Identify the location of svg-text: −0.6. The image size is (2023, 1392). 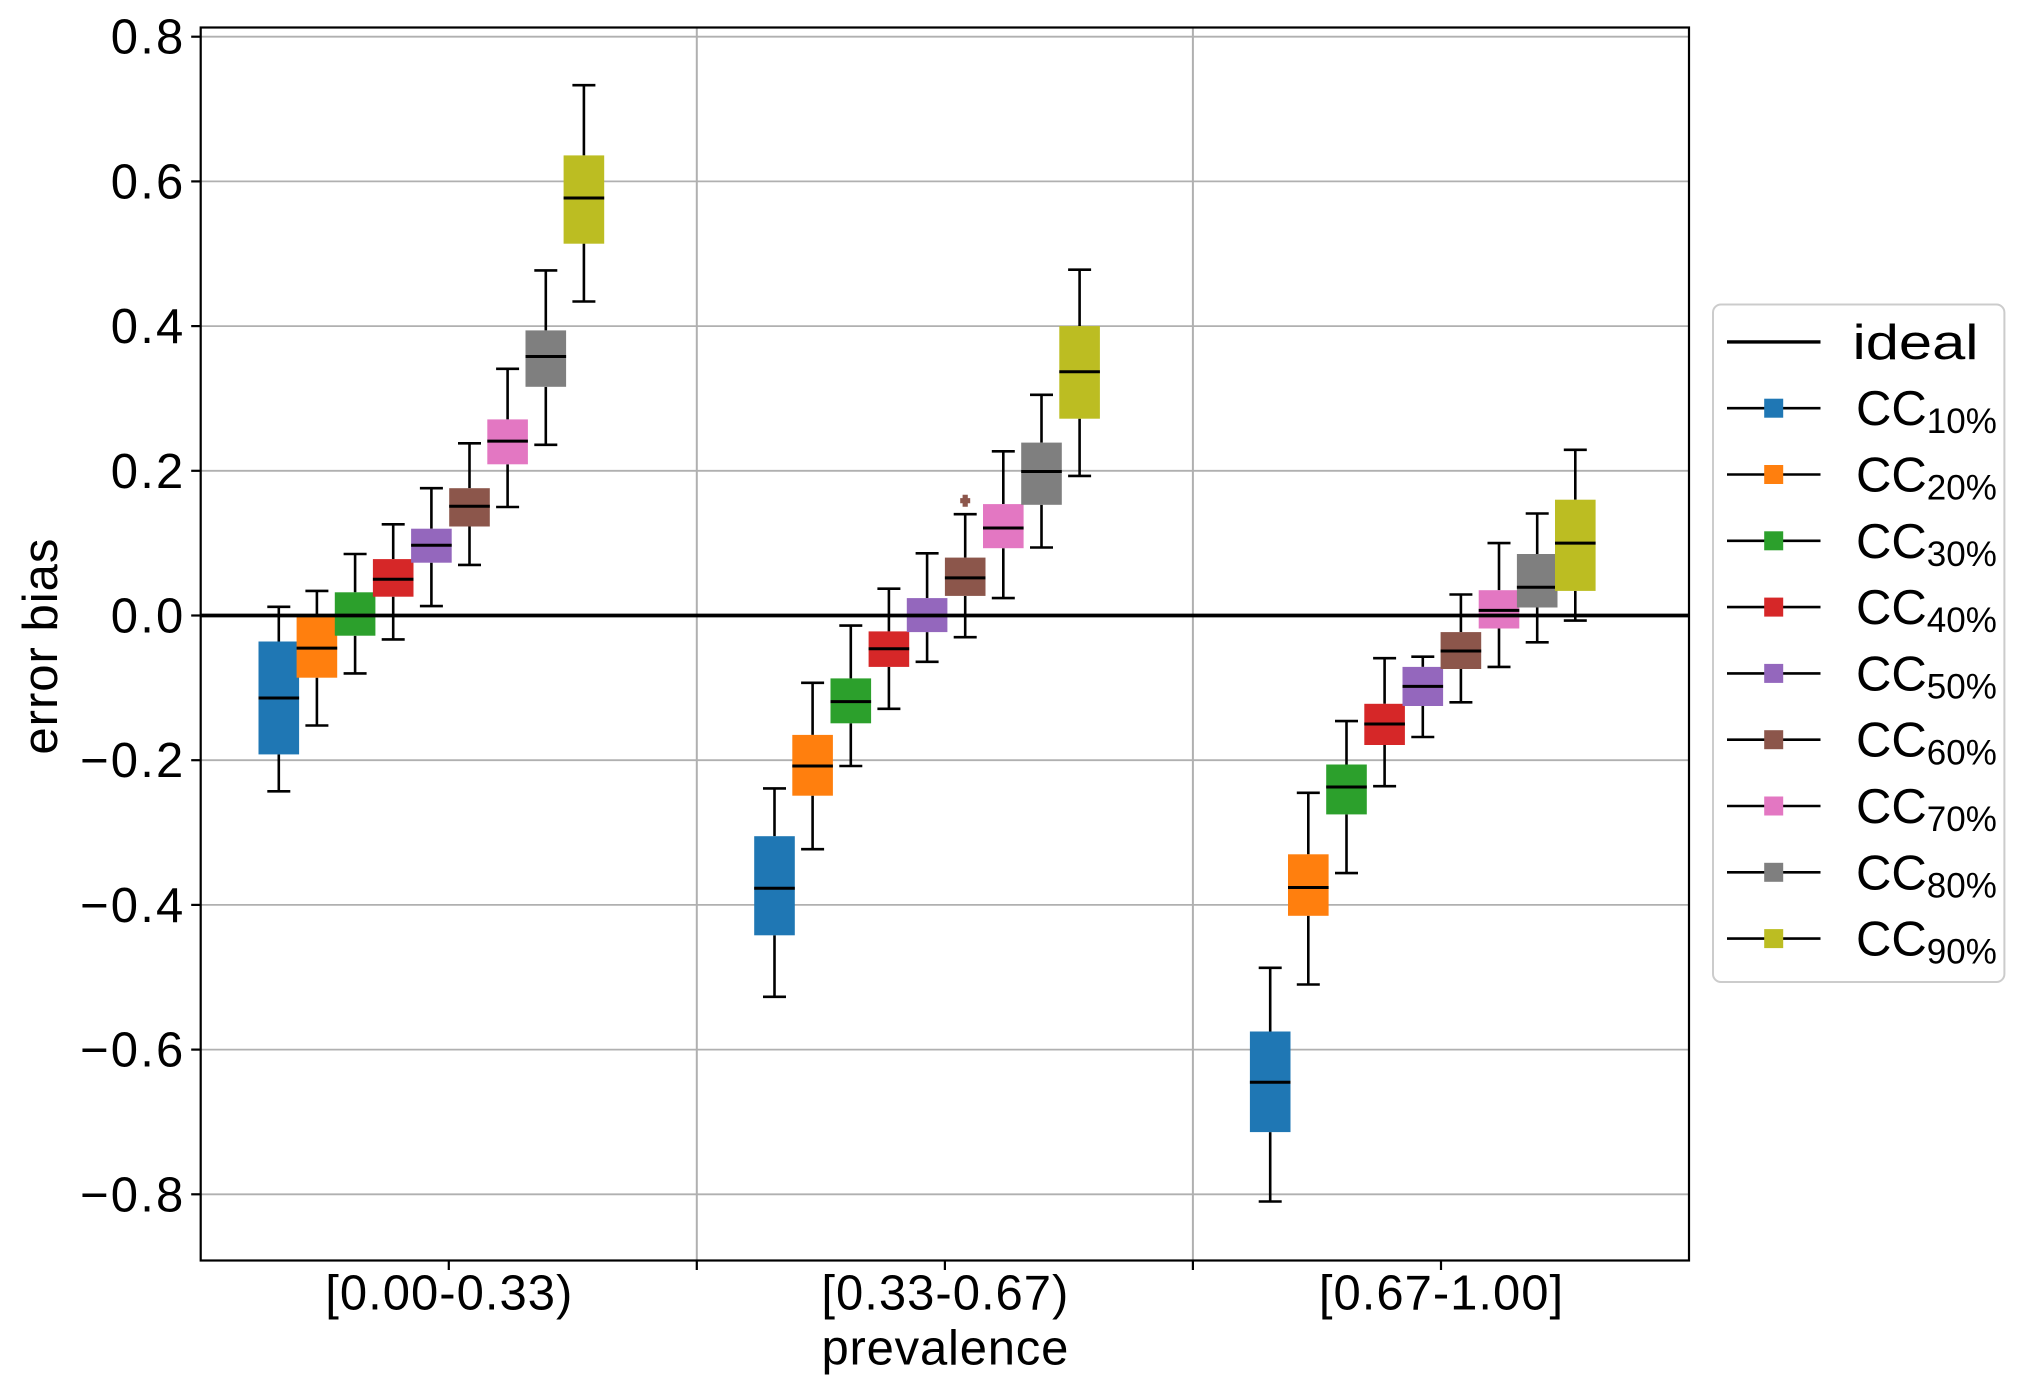
(133, 1051).